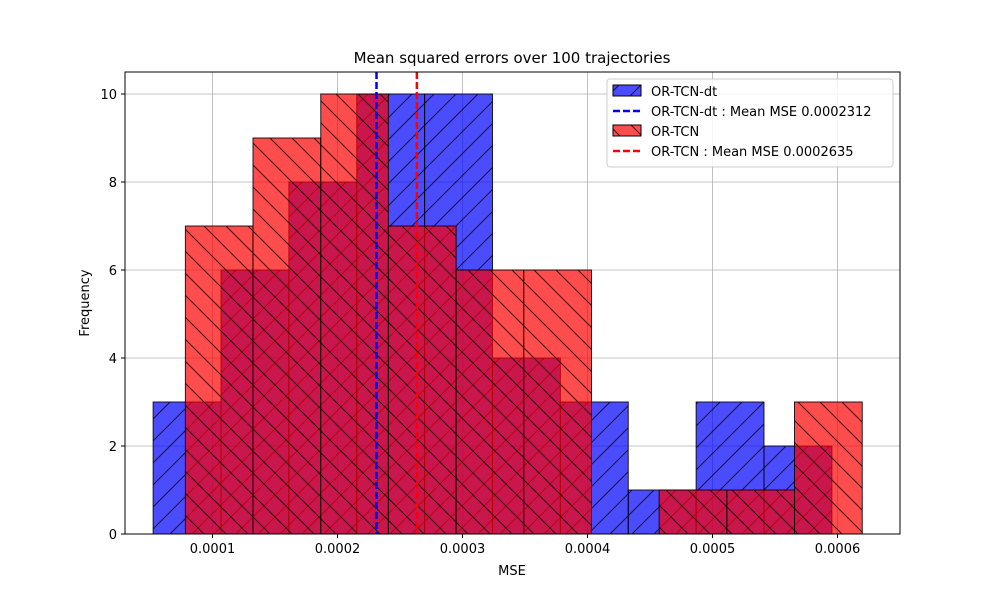 This screenshot has width=1000, height=600. What do you see at coordinates (113, 183) in the screenshot?
I see `y-tick-label-4: 8` at bounding box center [113, 183].